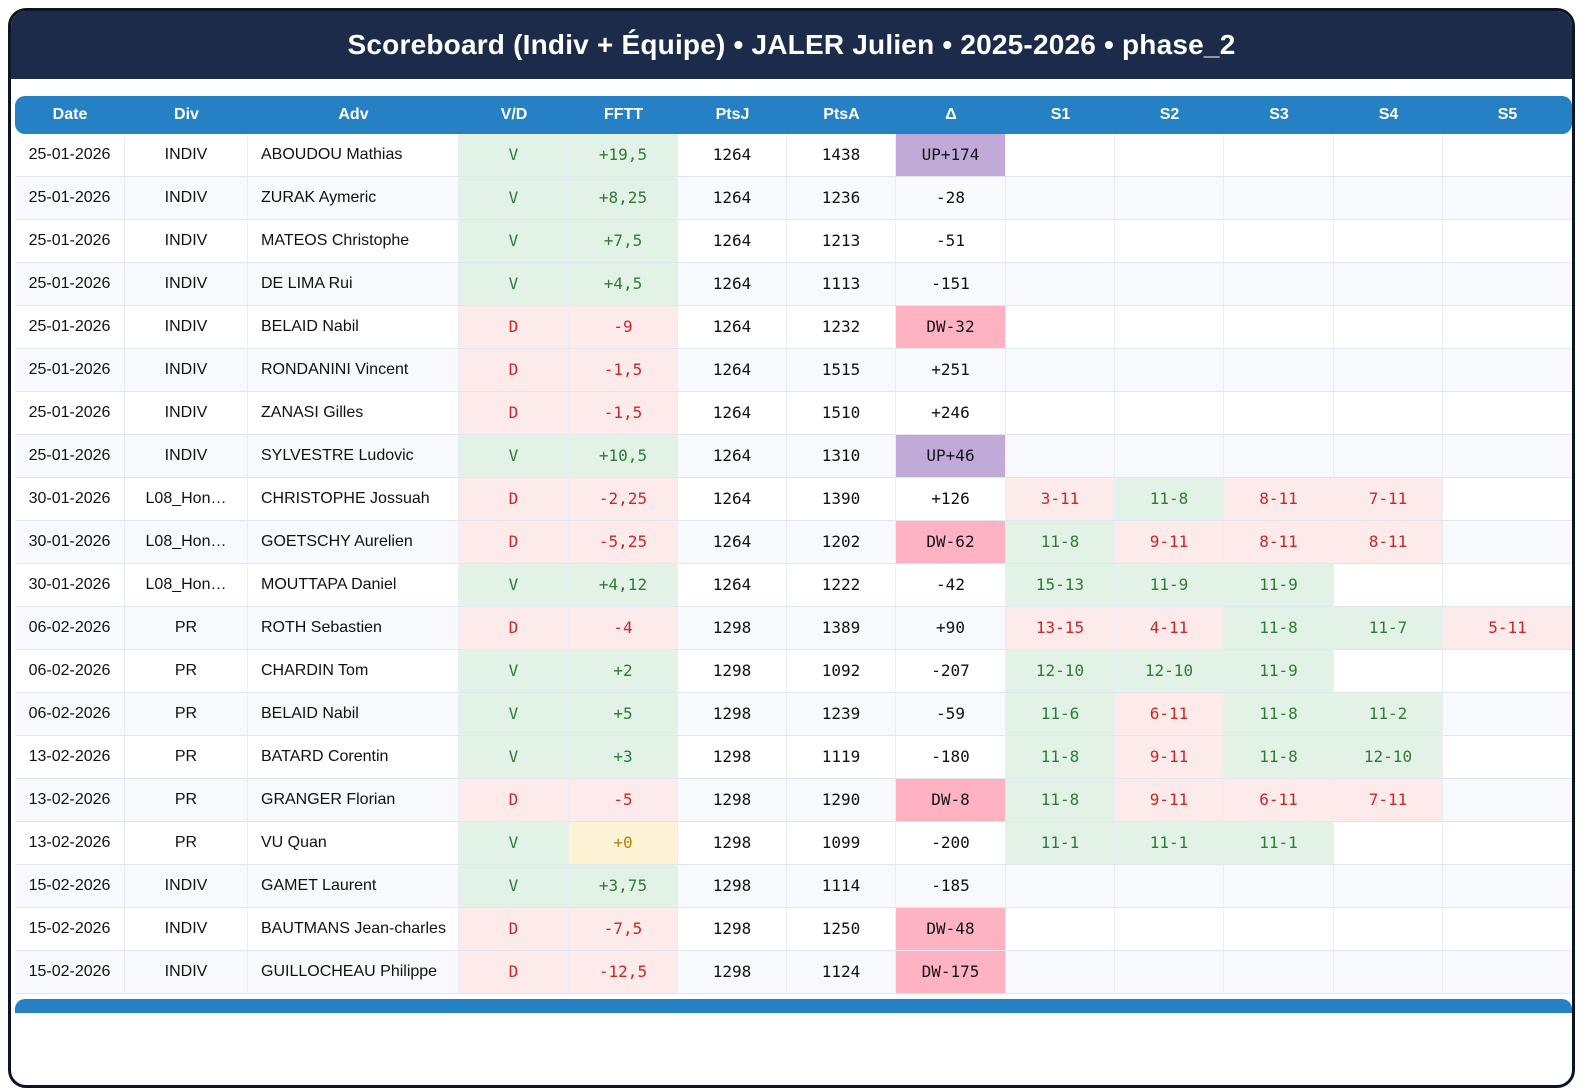  Describe the element at coordinates (841, 370) in the screenshot. I see `cell-adversary-points: 1515` at that location.